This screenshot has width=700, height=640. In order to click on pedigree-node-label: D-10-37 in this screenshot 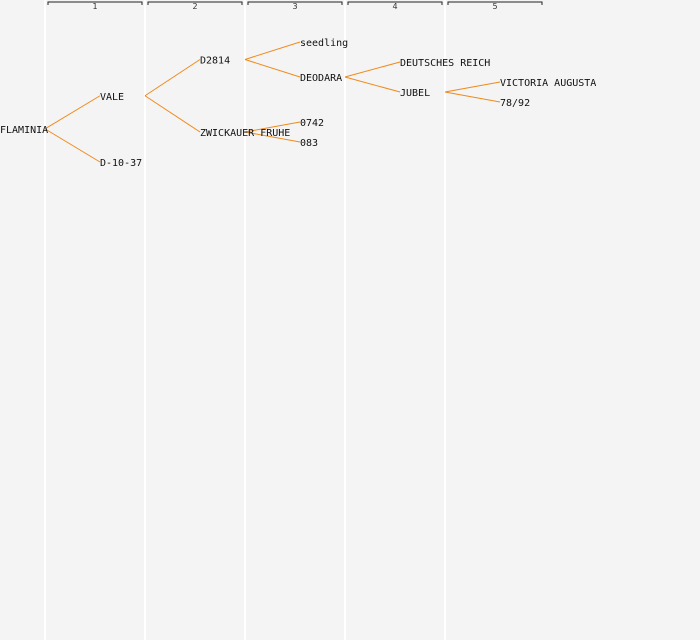, I will do `click(121, 163)`.